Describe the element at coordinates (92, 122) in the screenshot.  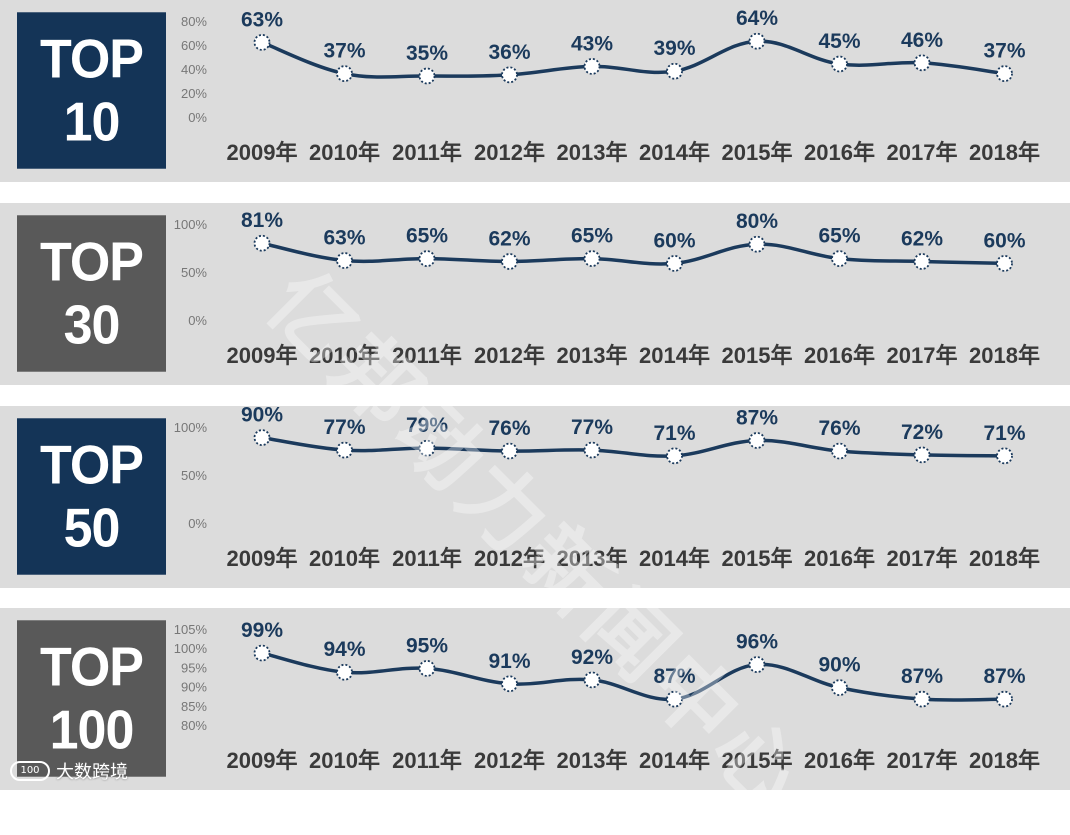
I see `badge-number: 10` at that location.